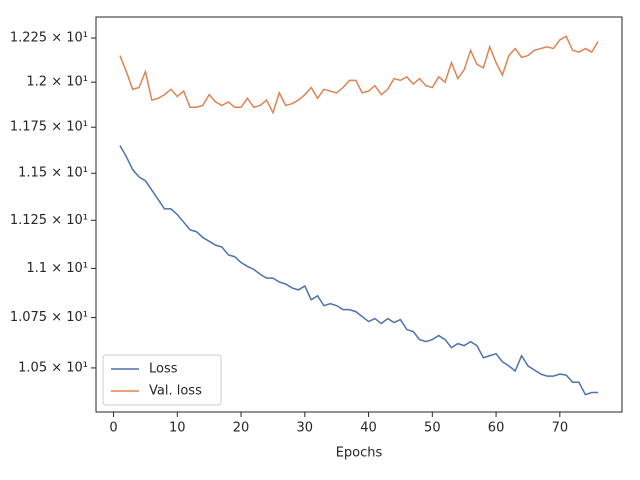 This screenshot has height=480, width=640. I want to click on x-tick-label: 40, so click(368, 428).